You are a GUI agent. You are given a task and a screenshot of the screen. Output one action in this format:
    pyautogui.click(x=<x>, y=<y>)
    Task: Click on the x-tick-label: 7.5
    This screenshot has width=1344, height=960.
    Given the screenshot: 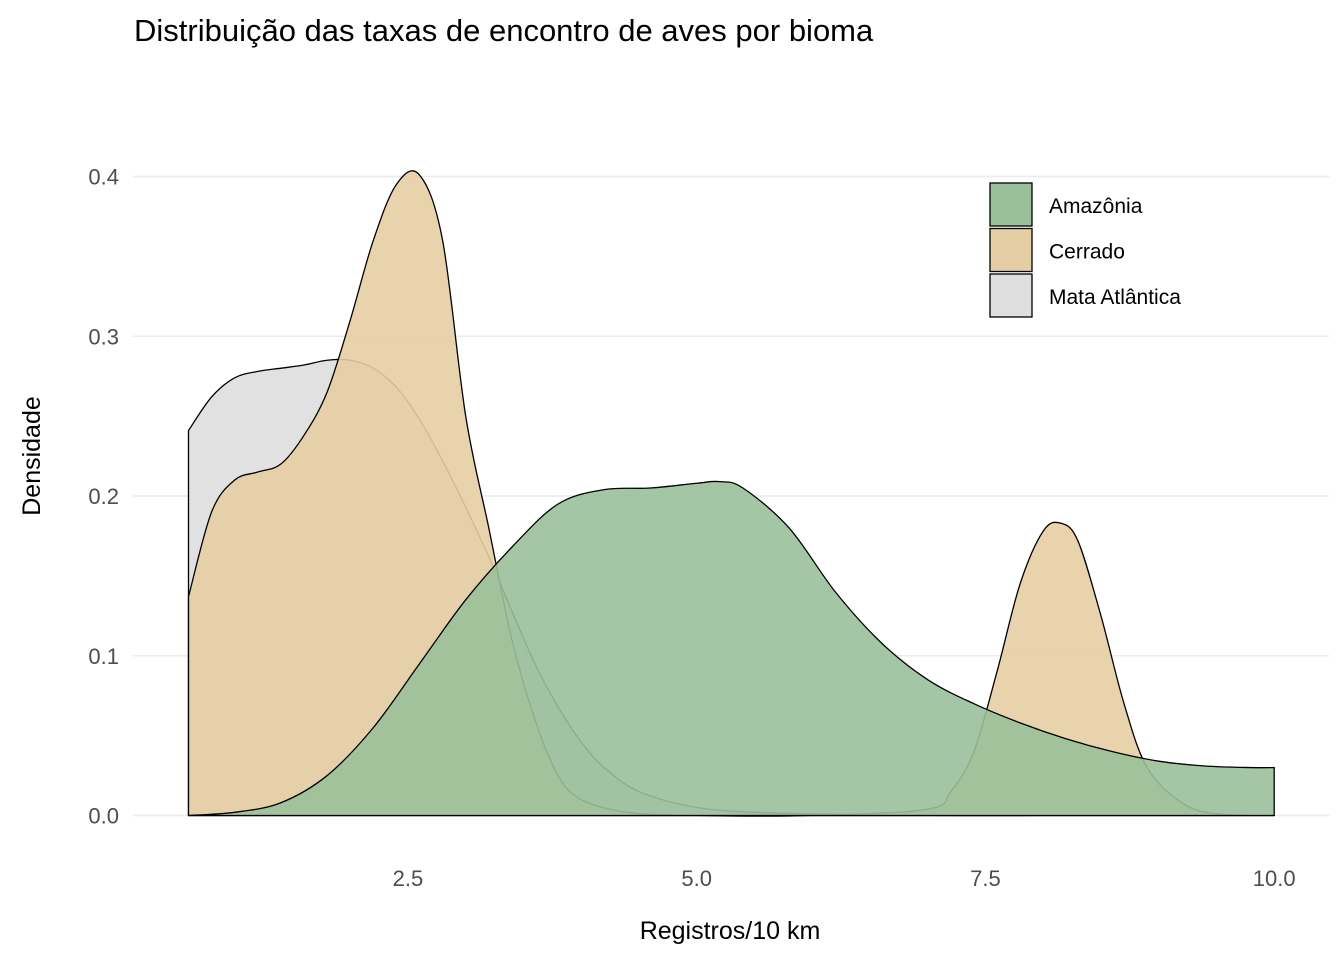 What is the action you would take?
    pyautogui.click(x=985, y=878)
    